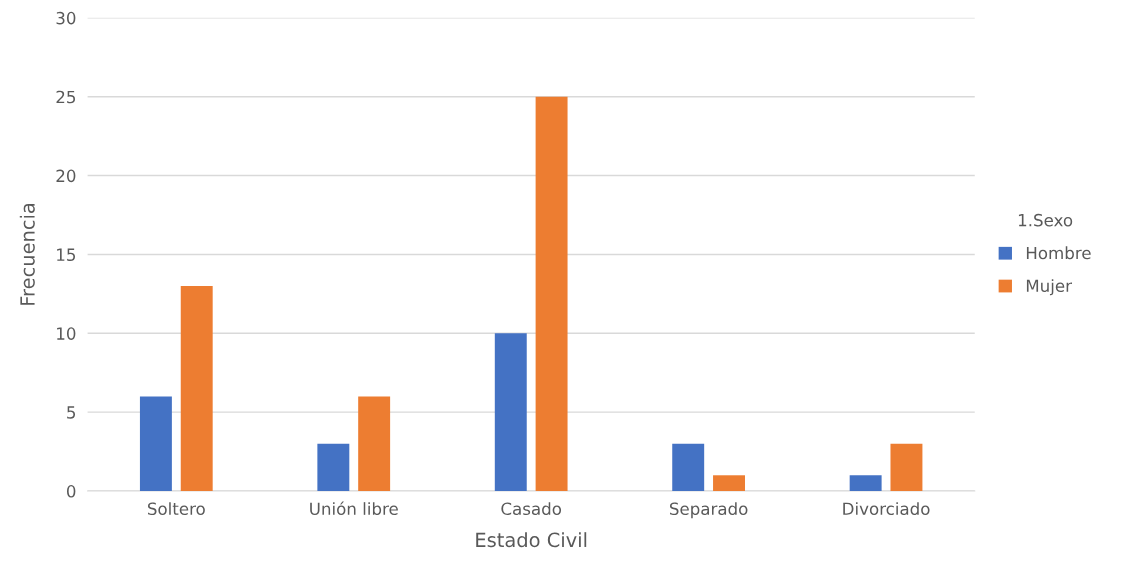 The image size is (1123, 575). Describe the element at coordinates (66, 176) in the screenshot. I see `y-tick-label: 20` at that location.